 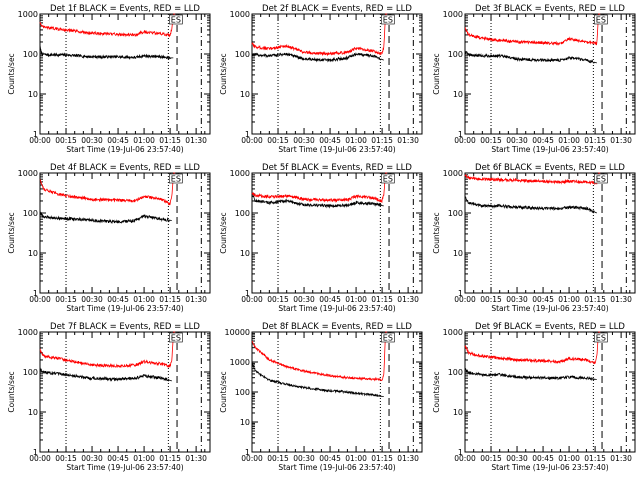 I want to click on panel-title: Det 2f BLACK = Events, RED = LLD, so click(x=337, y=9).